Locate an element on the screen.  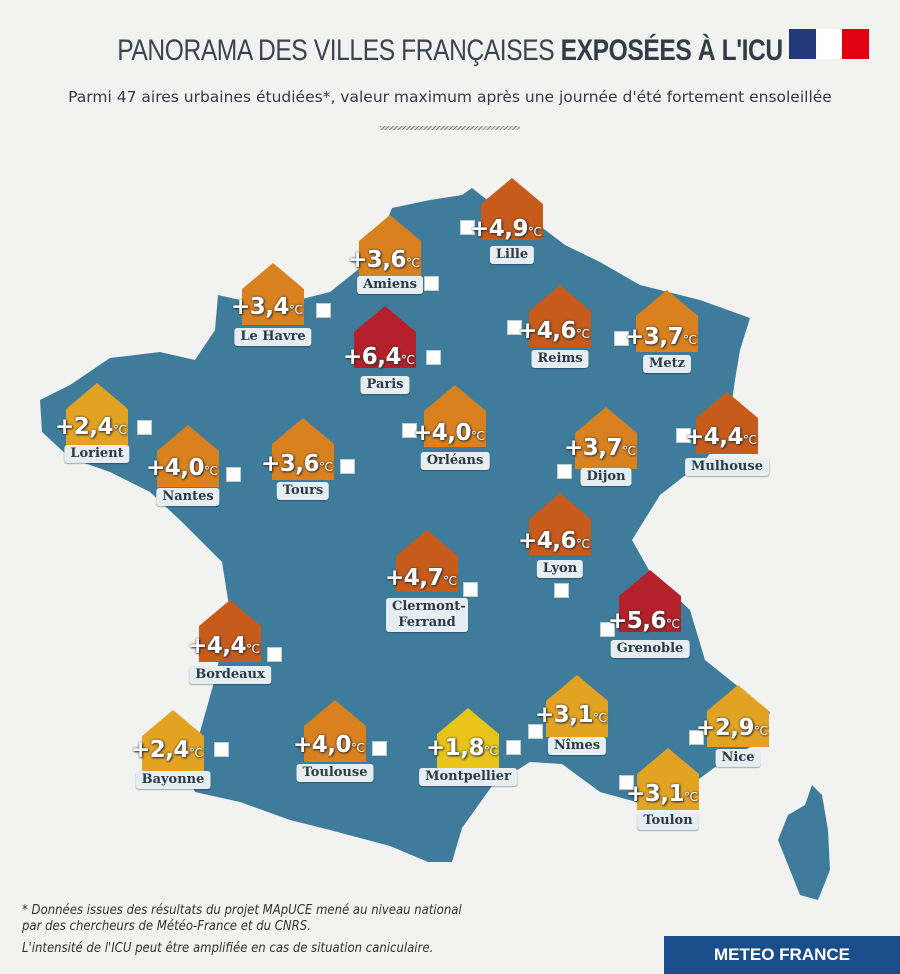
value-number: +5,6 is located at coordinates (637, 621).